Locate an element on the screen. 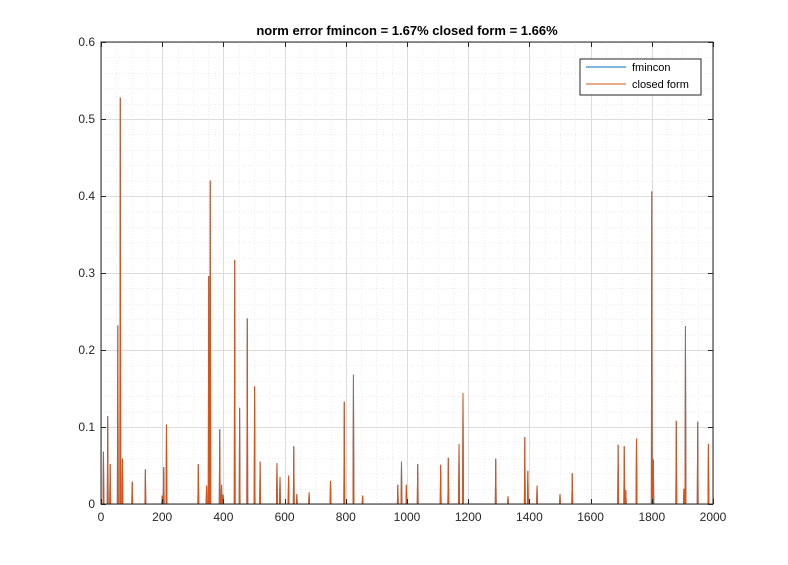 This screenshot has height=565, width=788. y-tick-label: 0 is located at coordinates (91, 504).